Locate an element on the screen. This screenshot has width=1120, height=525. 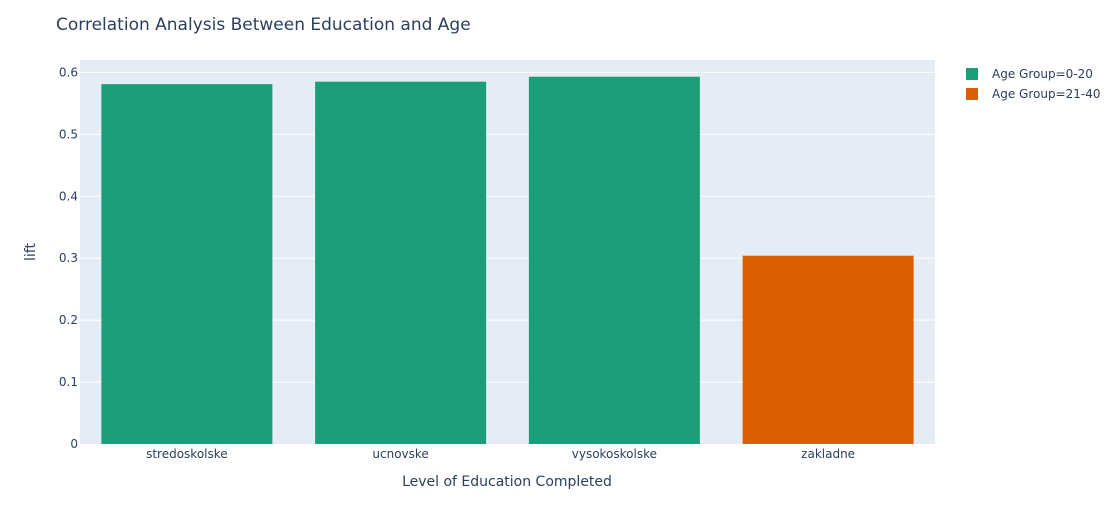
x-axis-title: Level of Education Completed is located at coordinates (507, 482).